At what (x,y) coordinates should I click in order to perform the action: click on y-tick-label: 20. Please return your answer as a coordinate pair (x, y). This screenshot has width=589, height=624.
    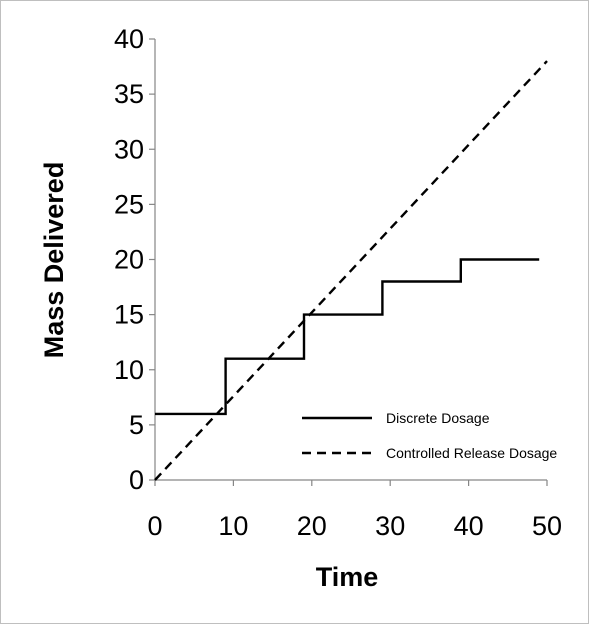
    Looking at the image, I should click on (129, 260).